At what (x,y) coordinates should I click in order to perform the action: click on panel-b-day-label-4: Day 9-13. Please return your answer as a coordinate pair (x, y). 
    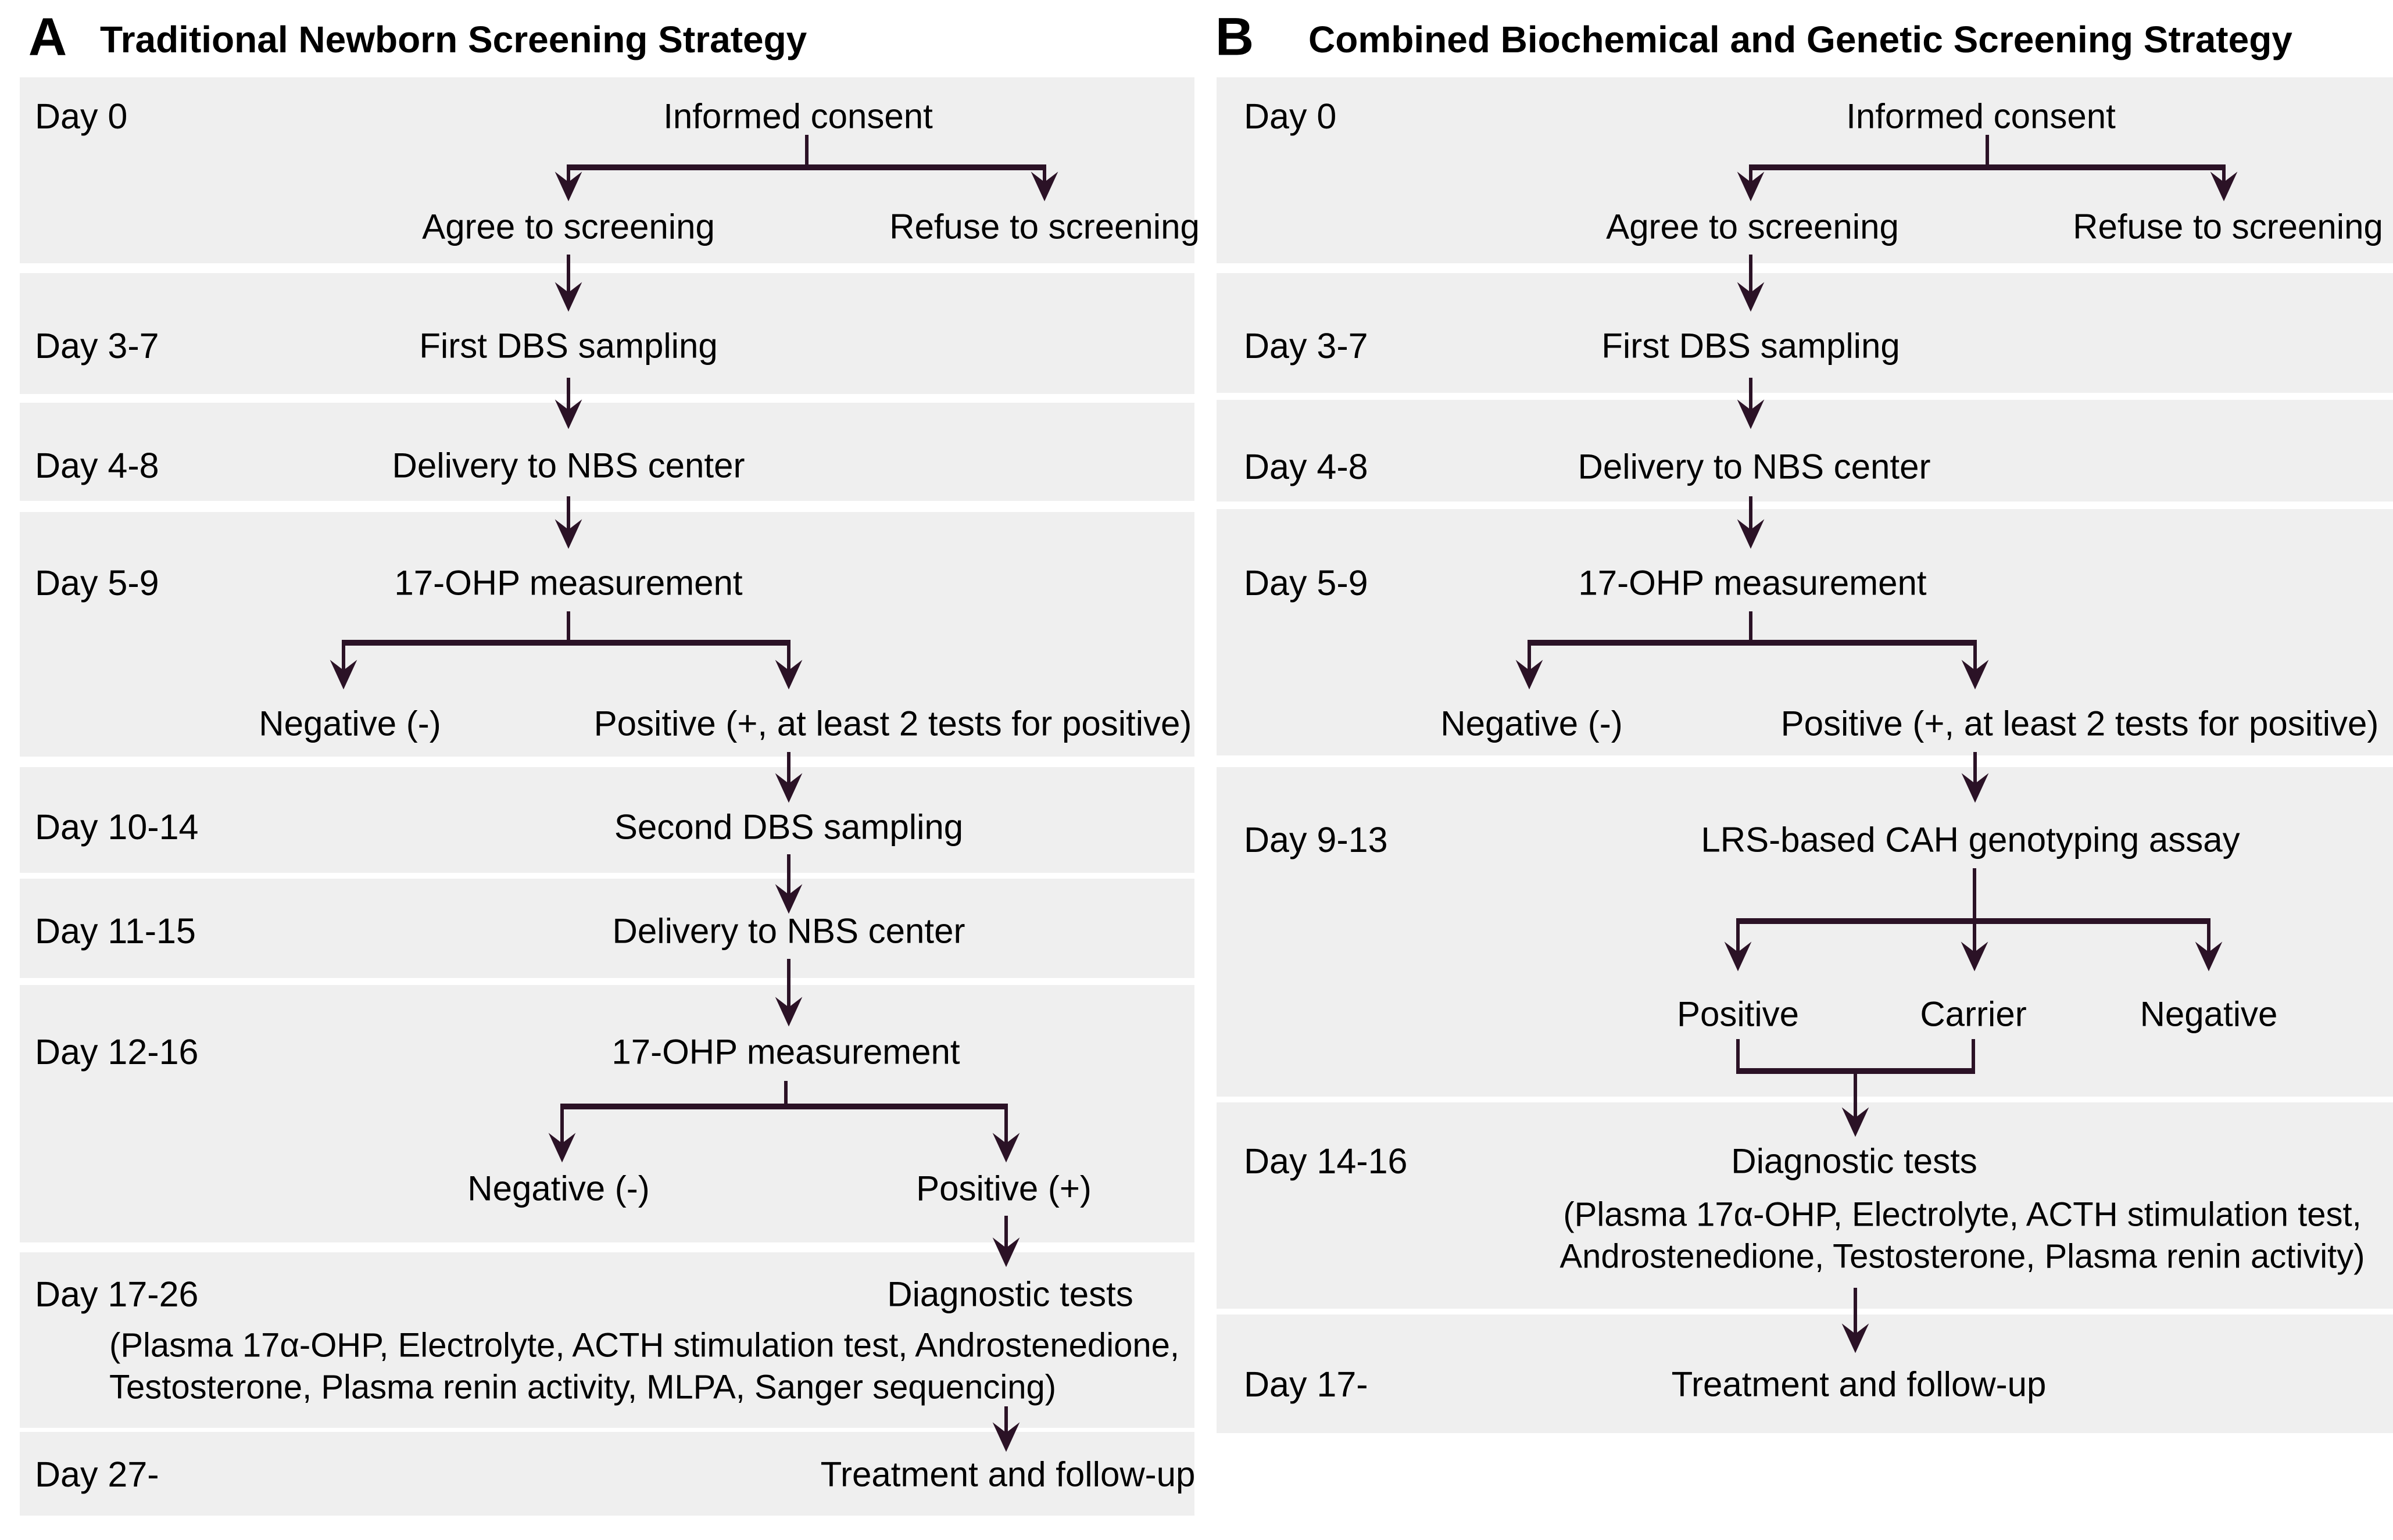
    Looking at the image, I should click on (1316, 839).